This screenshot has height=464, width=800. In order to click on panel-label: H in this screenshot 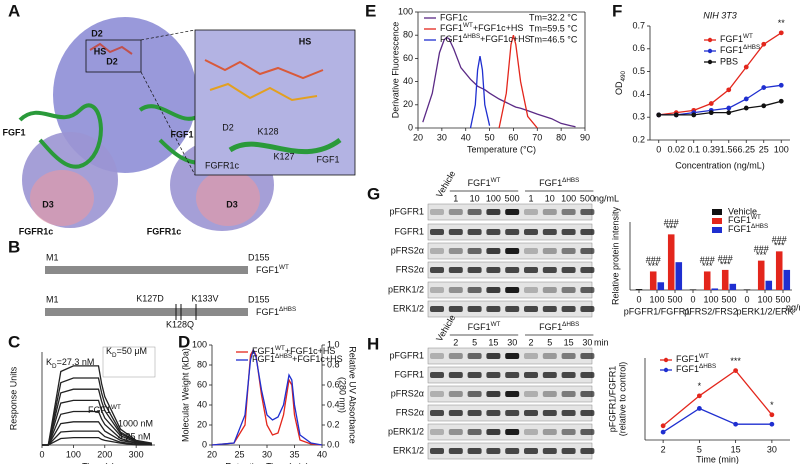, I will do `click(373, 343)`.